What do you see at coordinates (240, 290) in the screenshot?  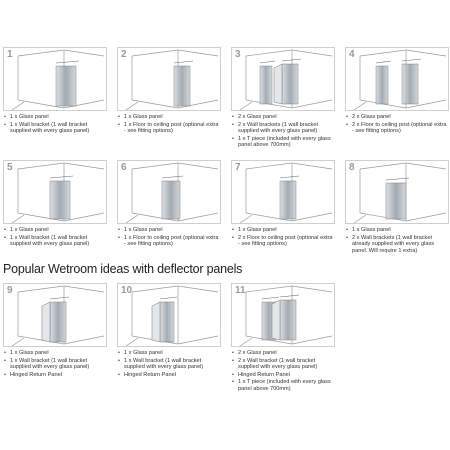 I see `panel-number: 11` at bounding box center [240, 290].